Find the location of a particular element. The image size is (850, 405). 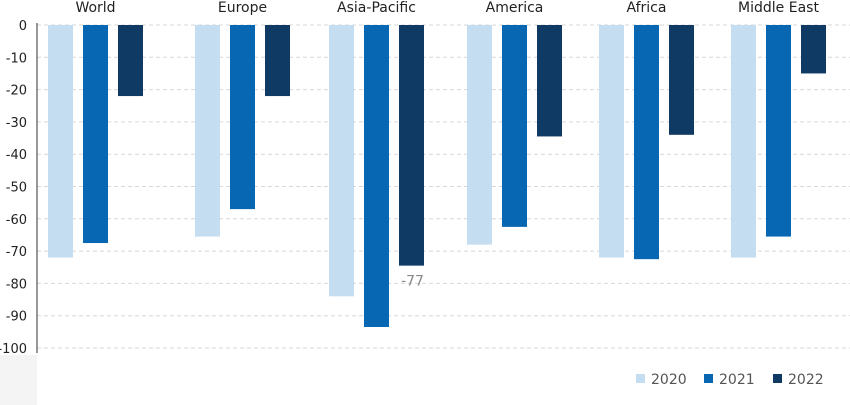

legend-swatch-2020 is located at coordinates (640, 378).